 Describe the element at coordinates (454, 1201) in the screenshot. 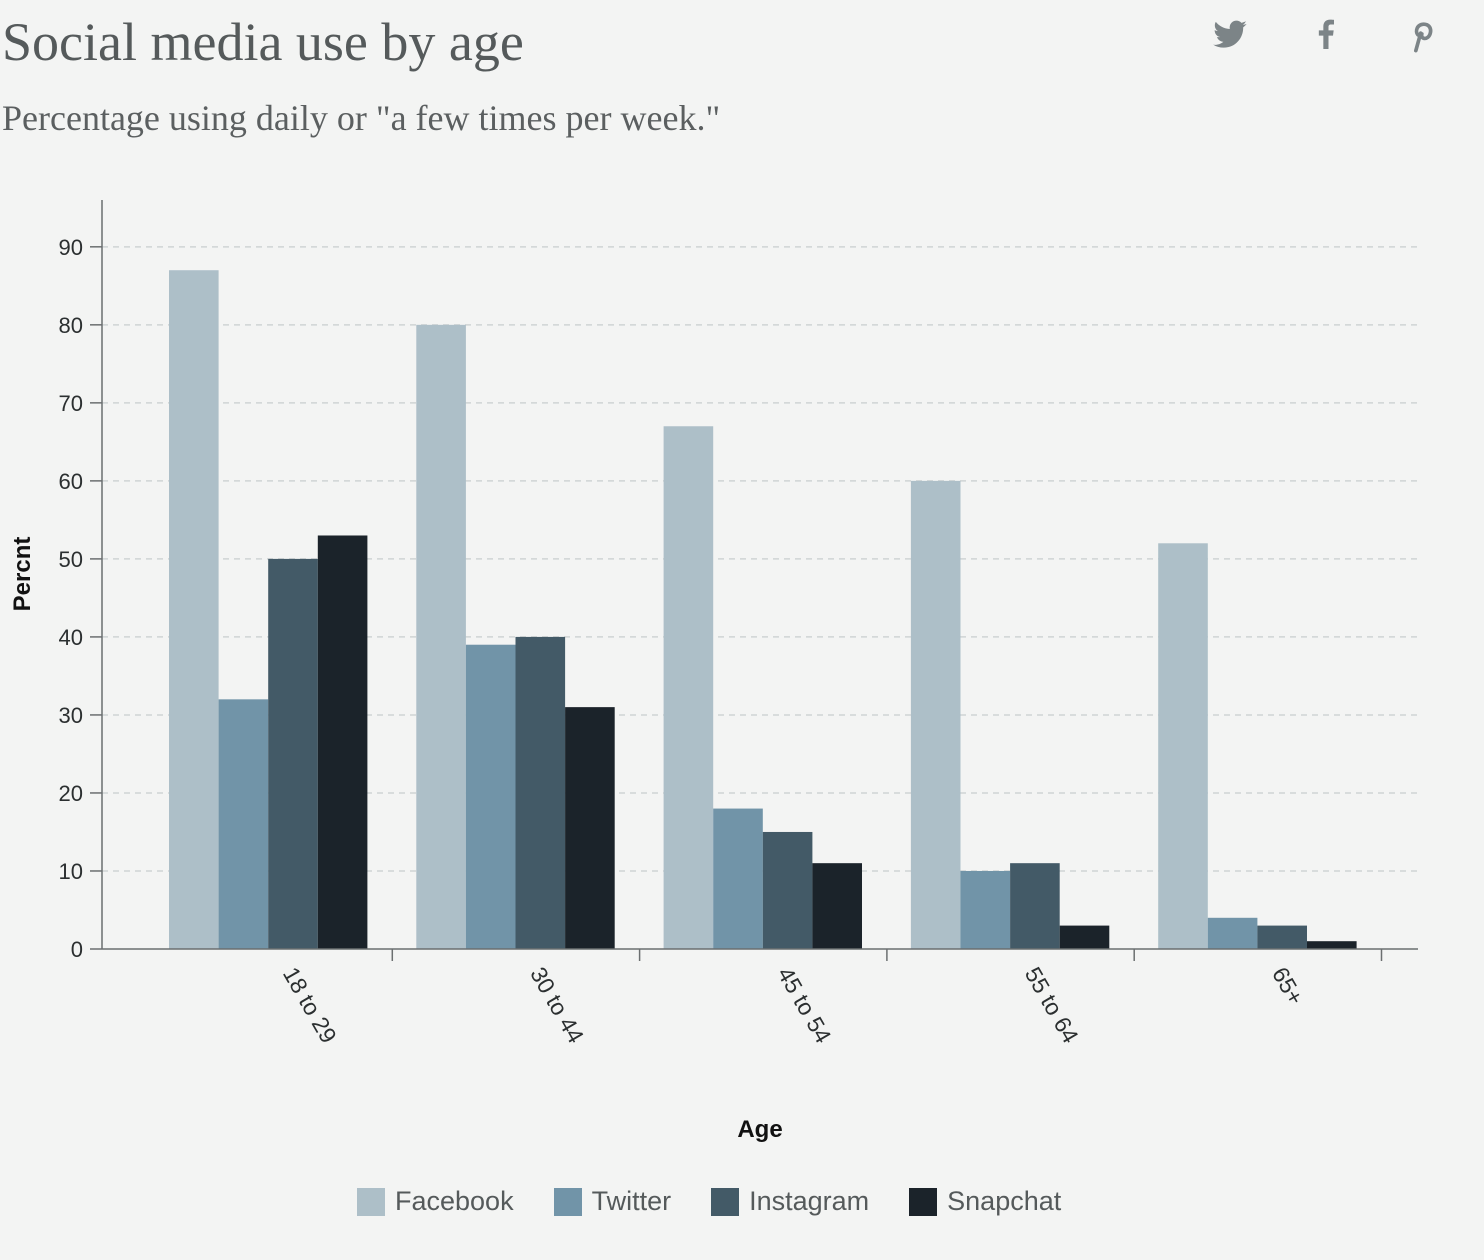

I see `legend-label: Facebook` at that location.